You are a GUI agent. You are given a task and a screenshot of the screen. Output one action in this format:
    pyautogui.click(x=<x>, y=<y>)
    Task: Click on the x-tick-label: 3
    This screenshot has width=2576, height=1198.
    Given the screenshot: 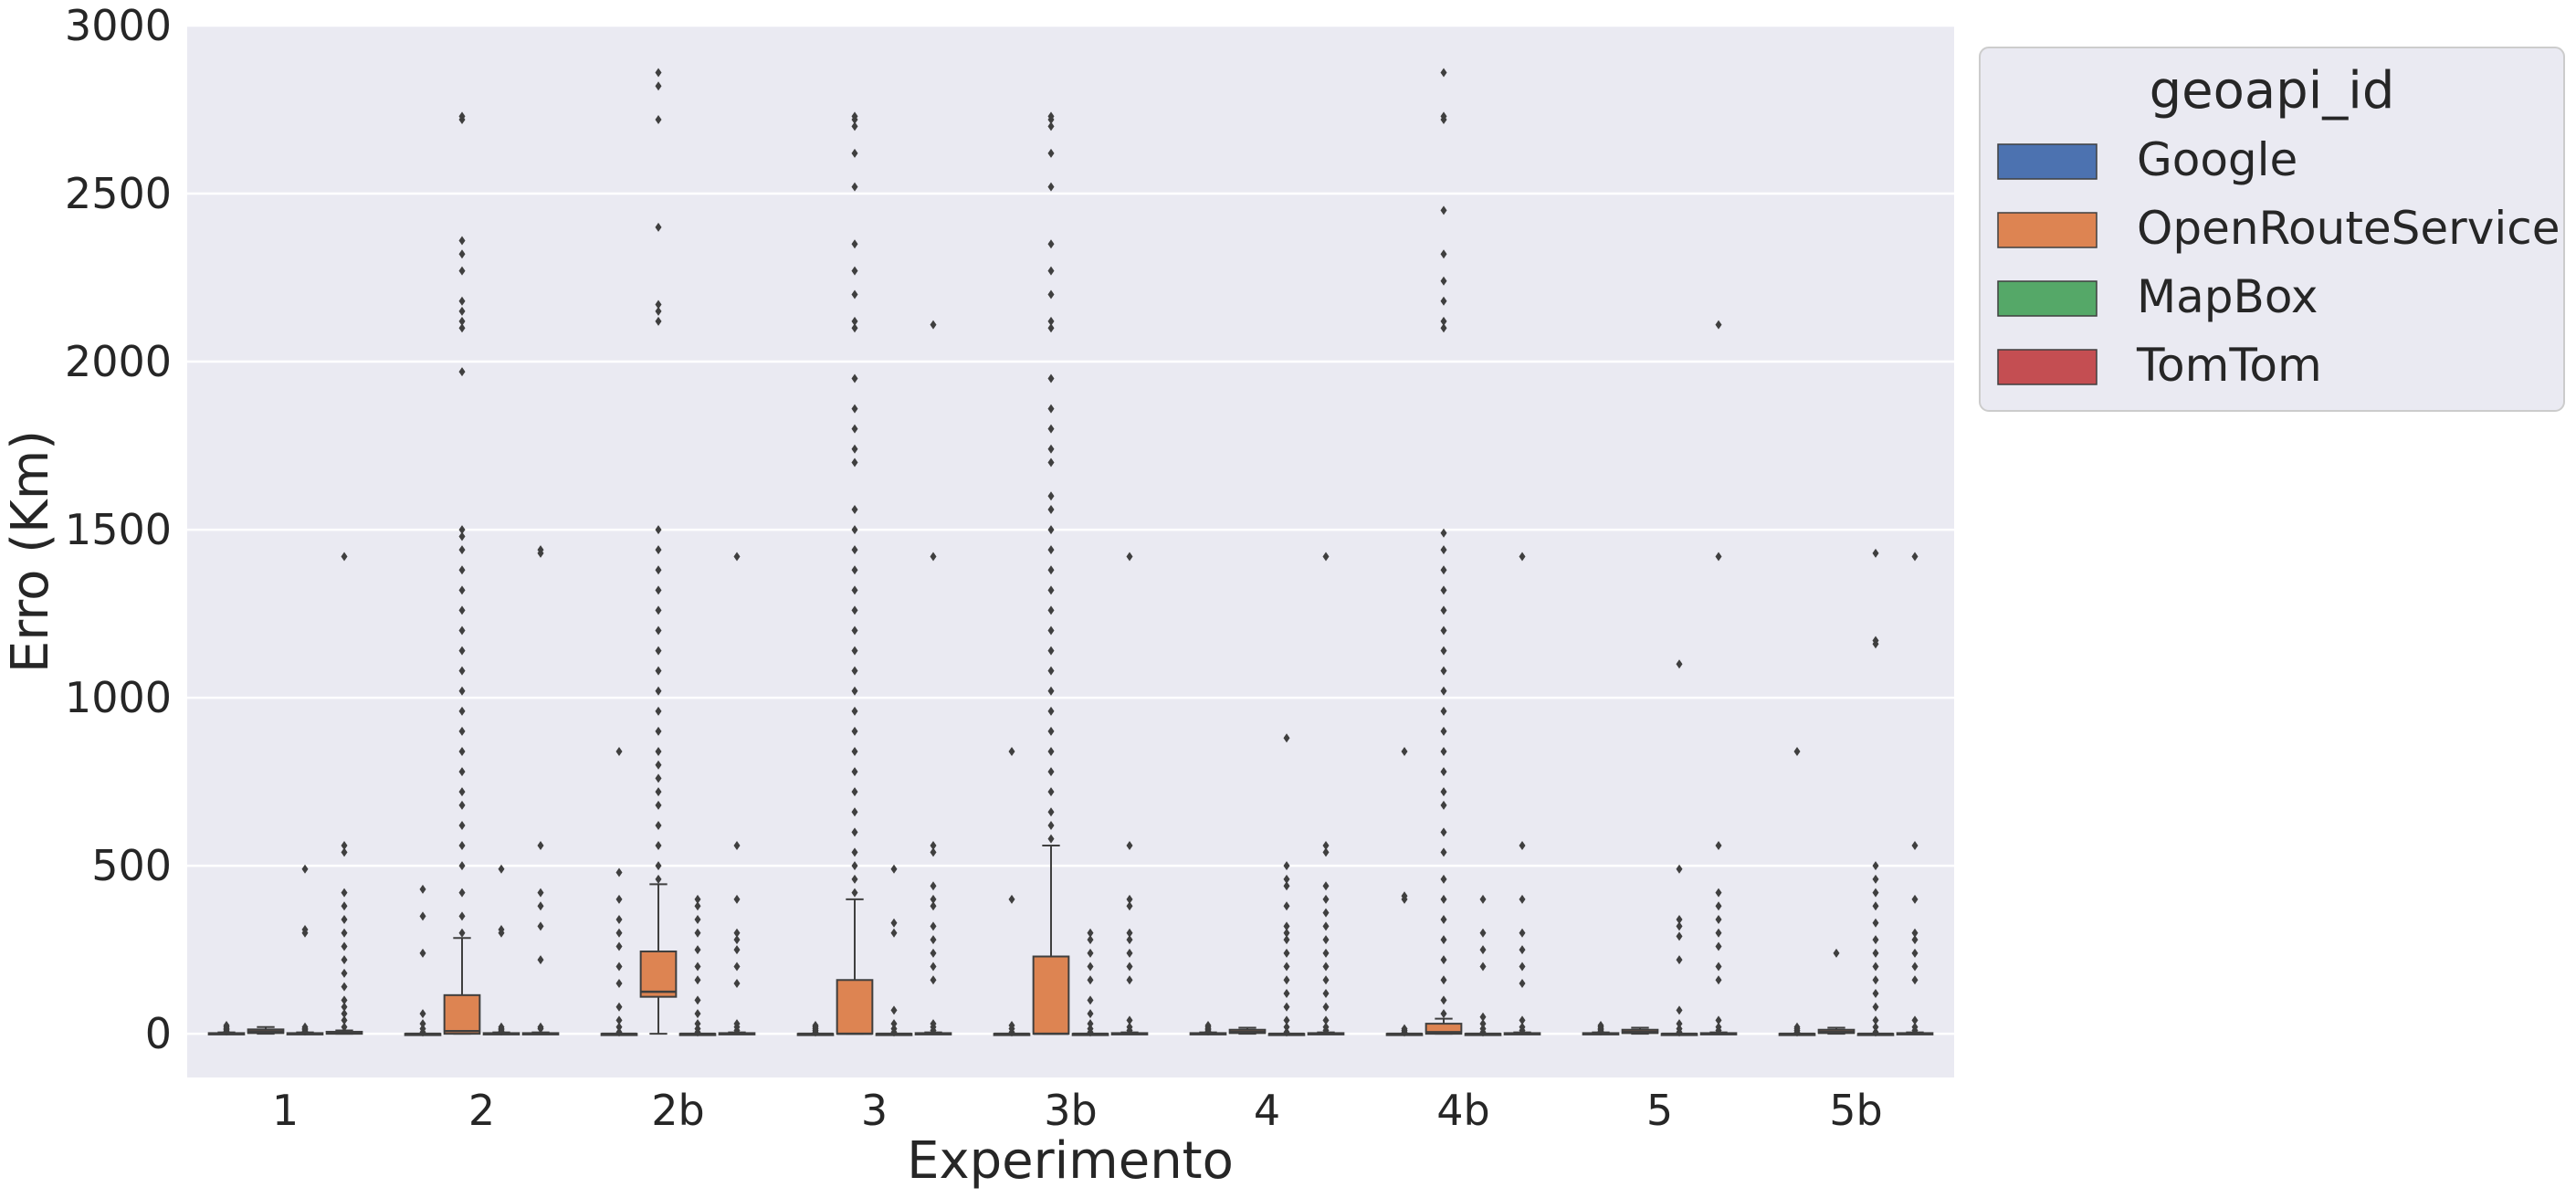 What is the action you would take?
    pyautogui.click(x=874, y=1110)
    